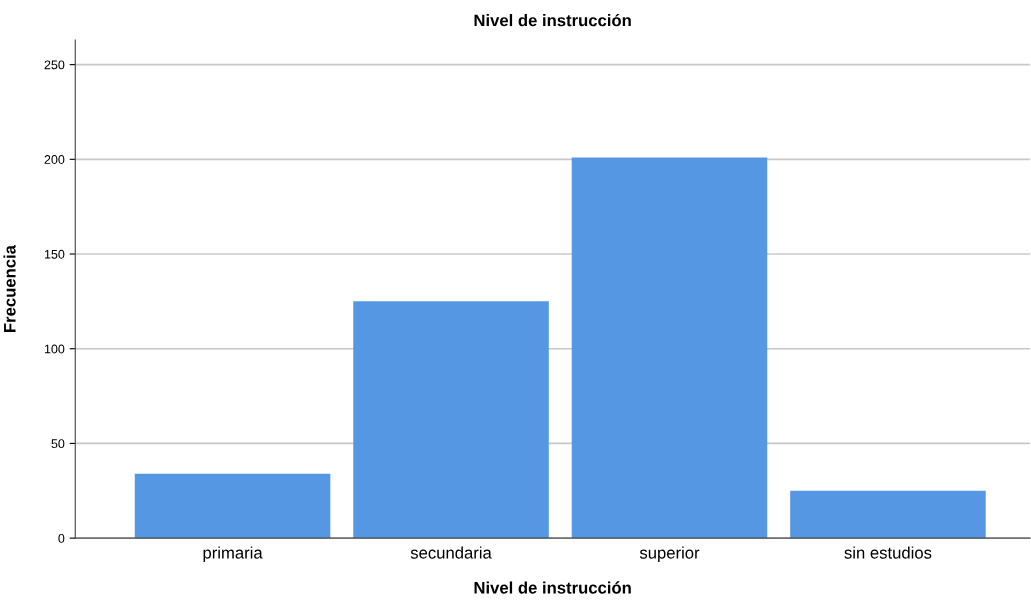 Image resolution: width=1031 pixels, height=606 pixels. I want to click on y-tick-label: 0, so click(61, 538).